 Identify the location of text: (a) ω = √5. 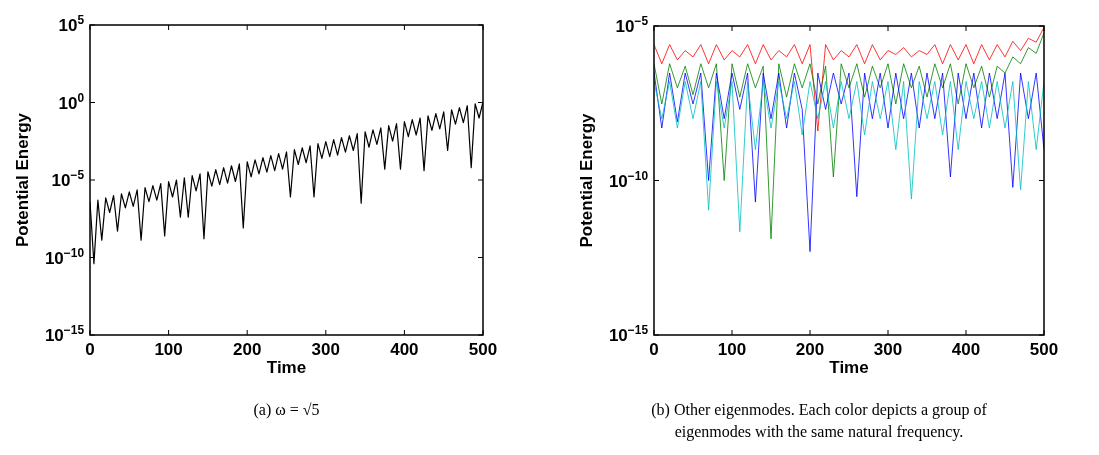
(286, 410).